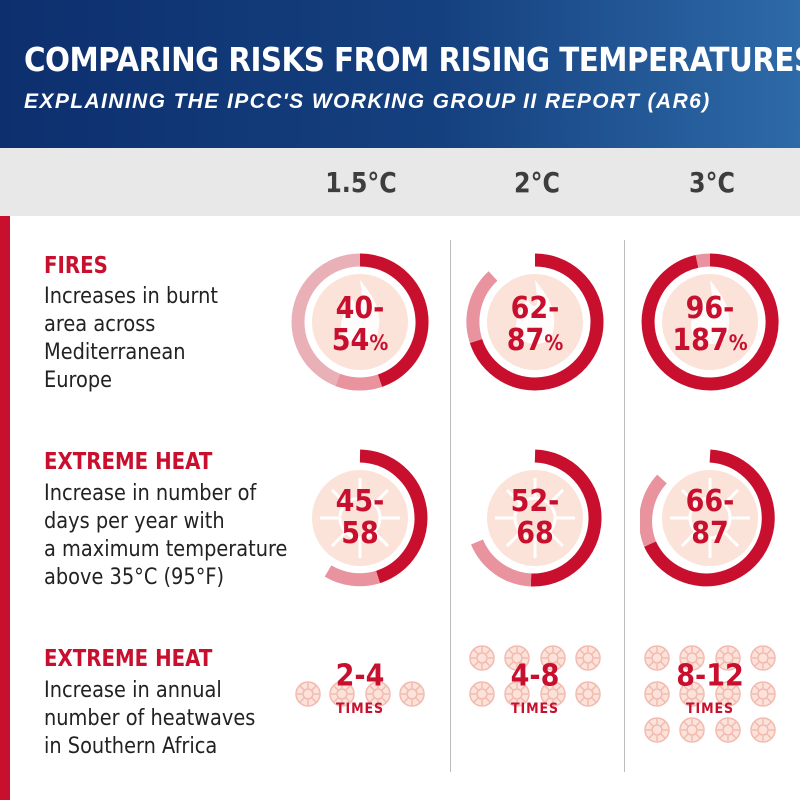 The height and width of the screenshot is (800, 800). Describe the element at coordinates (128, 462) in the screenshot. I see `row-title-extreme-heat-days: EXTREME HEAT` at that location.